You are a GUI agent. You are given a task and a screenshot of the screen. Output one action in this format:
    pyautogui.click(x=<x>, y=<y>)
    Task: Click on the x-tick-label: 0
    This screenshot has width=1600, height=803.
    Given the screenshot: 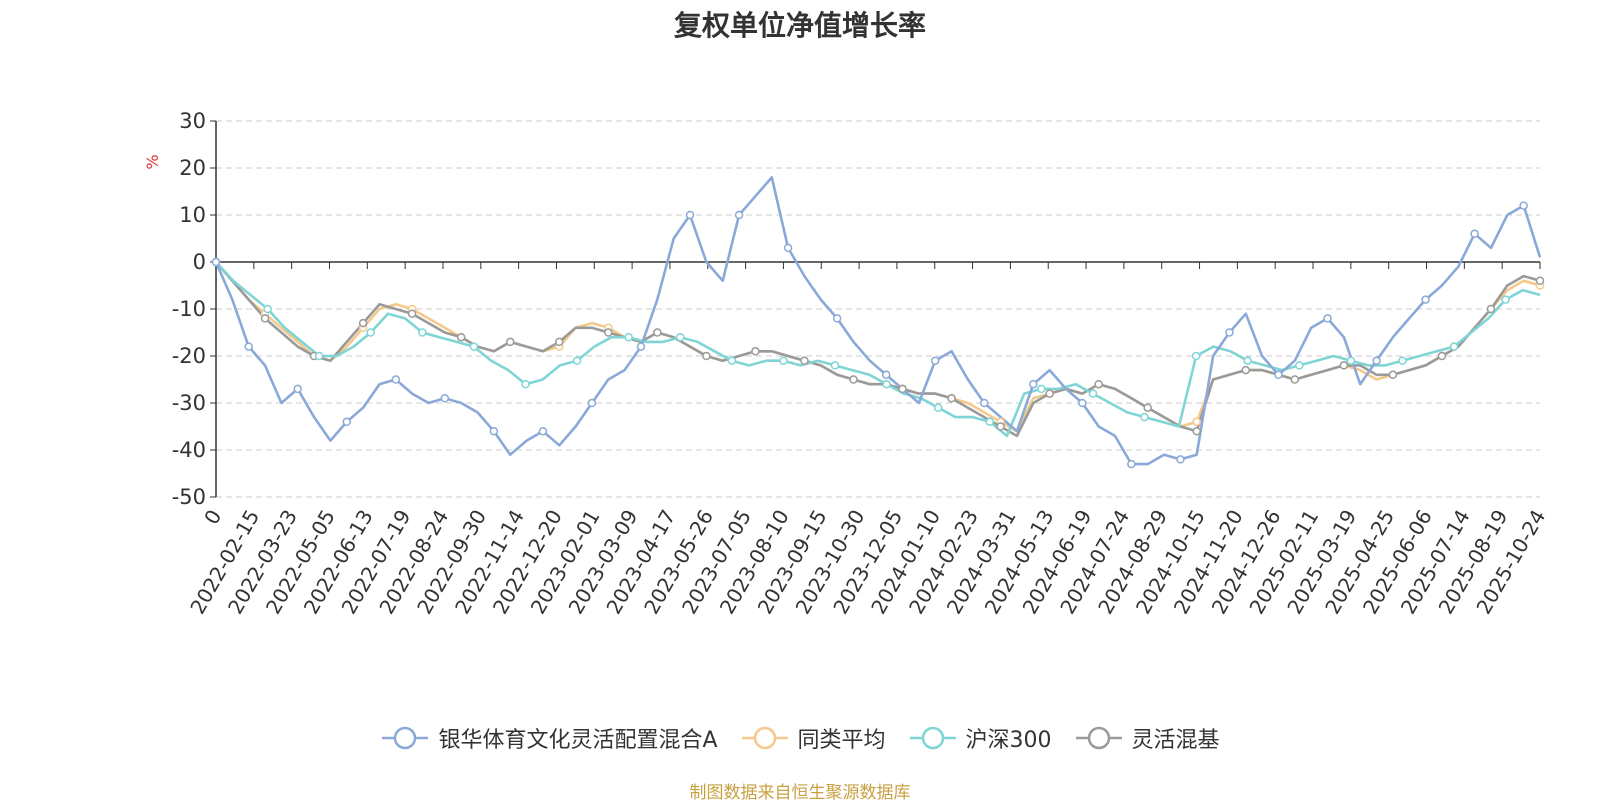 What is the action you would take?
    pyautogui.click(x=212, y=517)
    